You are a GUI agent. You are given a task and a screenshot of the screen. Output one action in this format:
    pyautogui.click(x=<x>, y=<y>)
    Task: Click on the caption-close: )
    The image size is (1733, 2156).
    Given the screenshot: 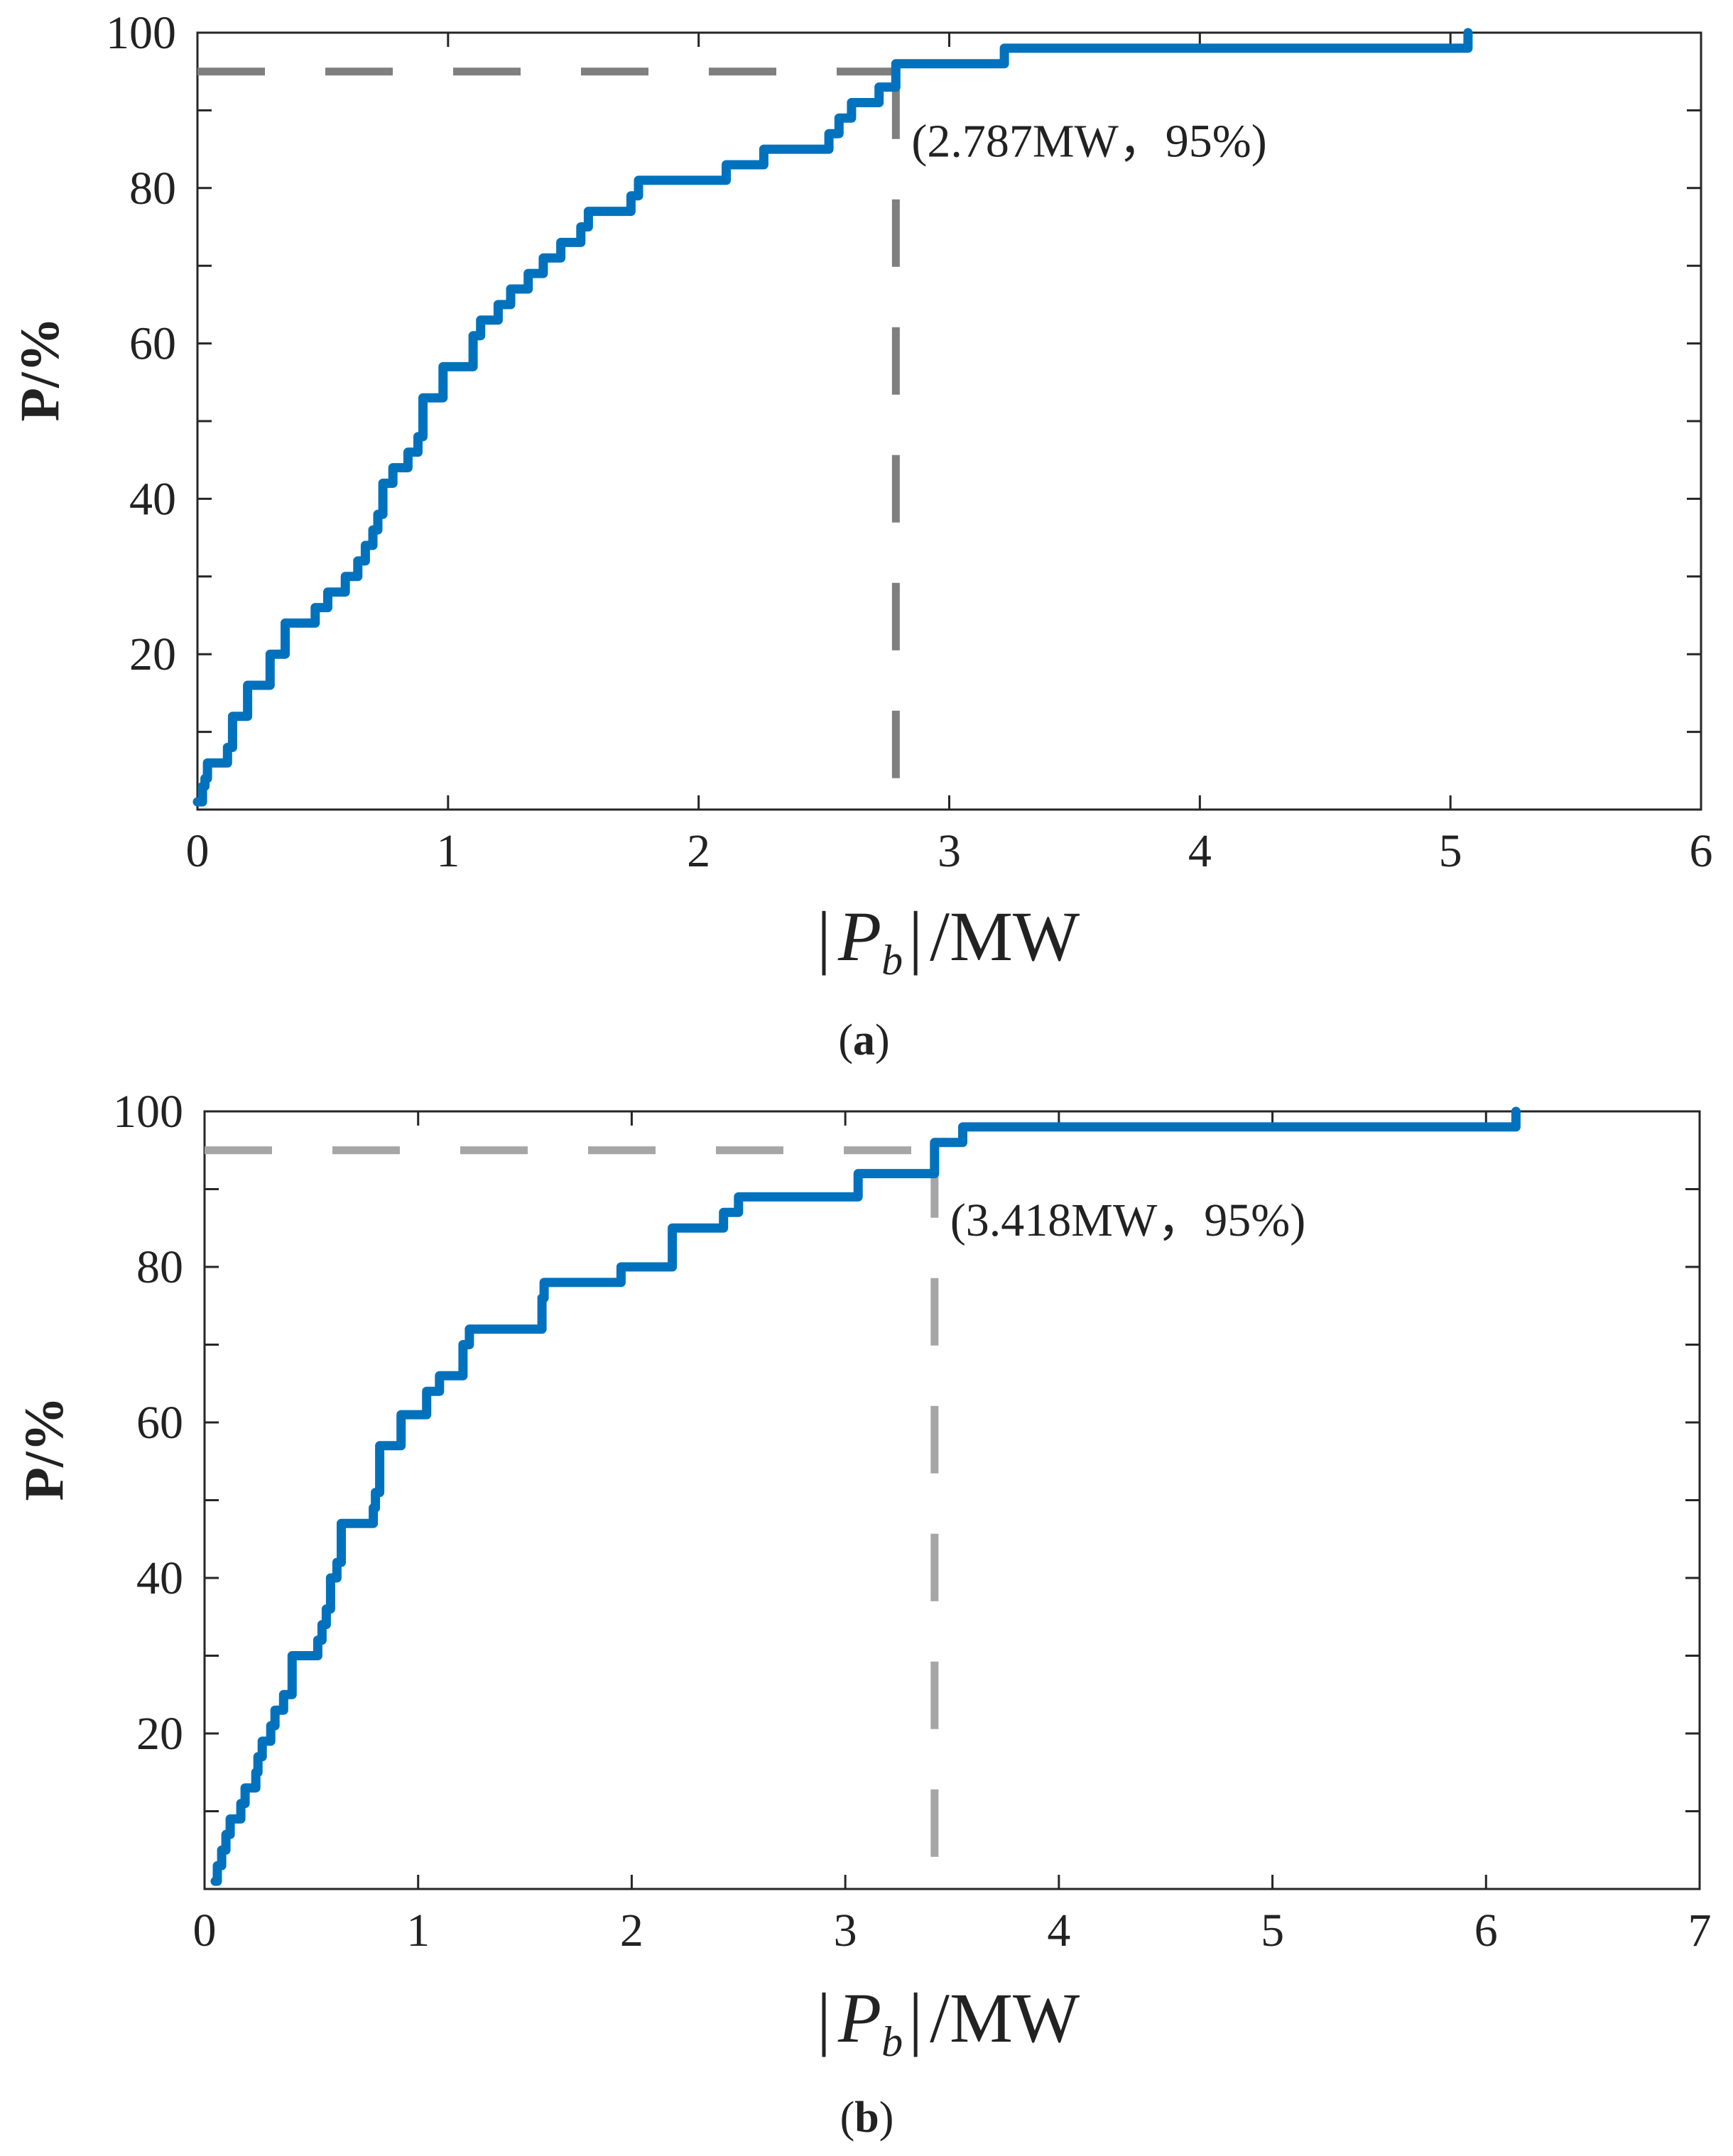 What is the action you would take?
    pyautogui.click(x=886, y=2118)
    